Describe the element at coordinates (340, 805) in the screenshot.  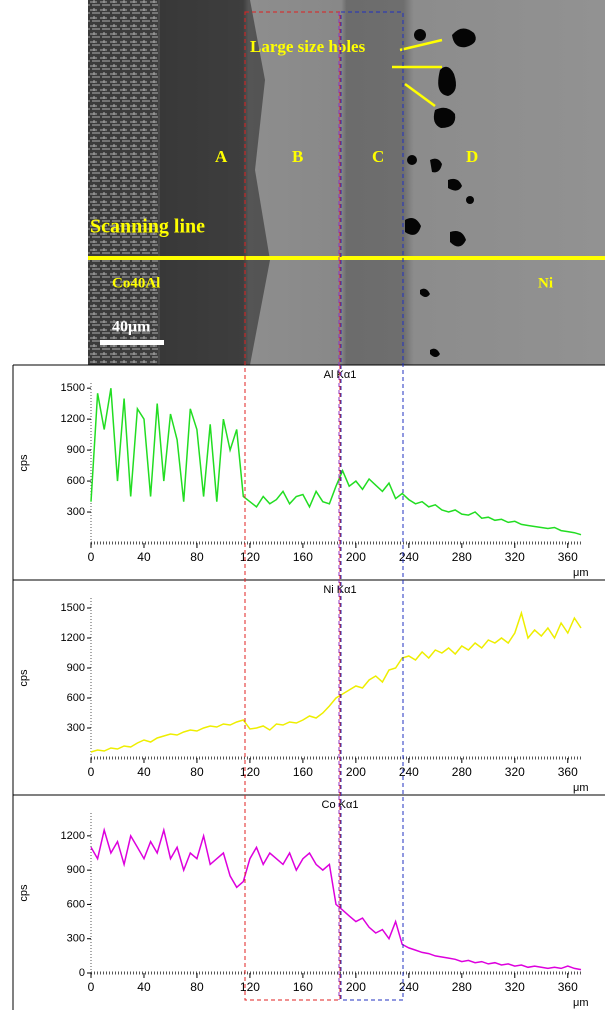
I see `chart-title: Co Kα1` at that location.